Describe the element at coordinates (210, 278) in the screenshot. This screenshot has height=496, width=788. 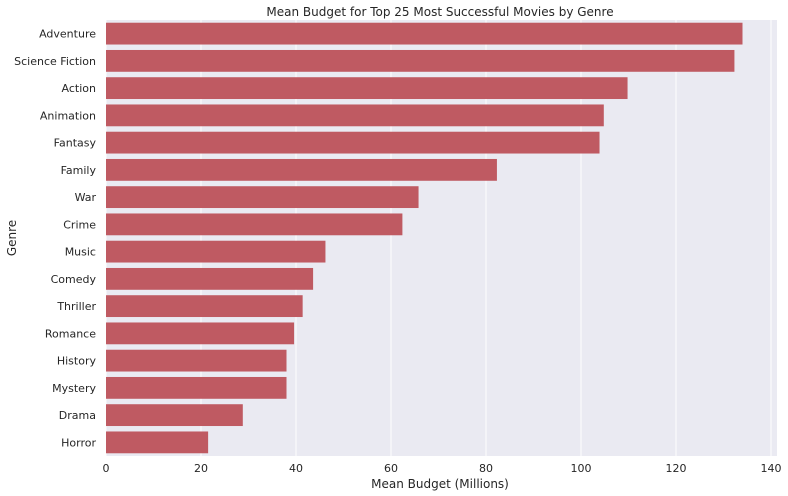
I see `bar-comedy` at that location.